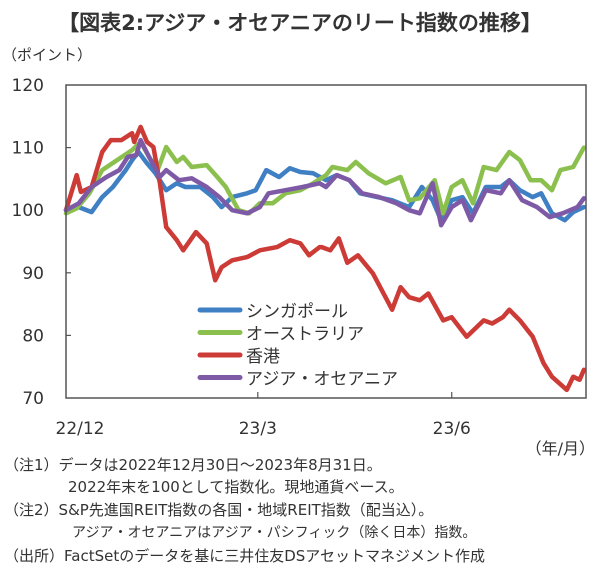 This screenshot has width=600, height=578. What do you see at coordinates (297, 312) in the screenshot?
I see `legend-label: シンガポール` at bounding box center [297, 312].